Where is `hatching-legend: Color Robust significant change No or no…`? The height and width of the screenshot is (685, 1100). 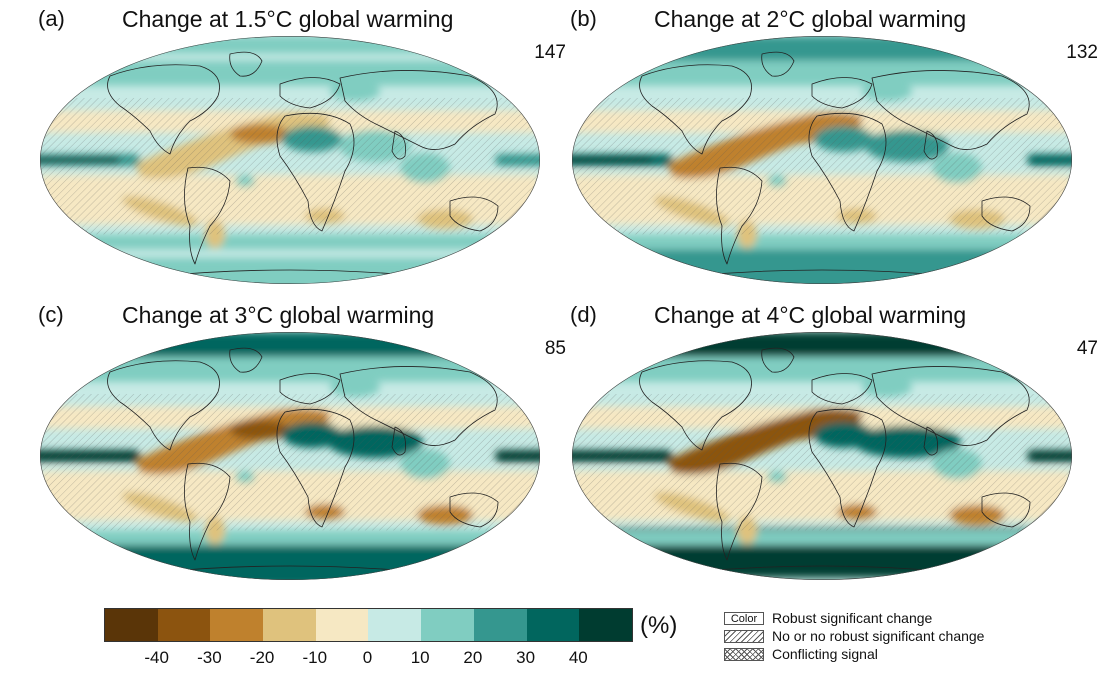
hatching-legend: Color Robust significant change No or no… is located at coordinates (854, 636).